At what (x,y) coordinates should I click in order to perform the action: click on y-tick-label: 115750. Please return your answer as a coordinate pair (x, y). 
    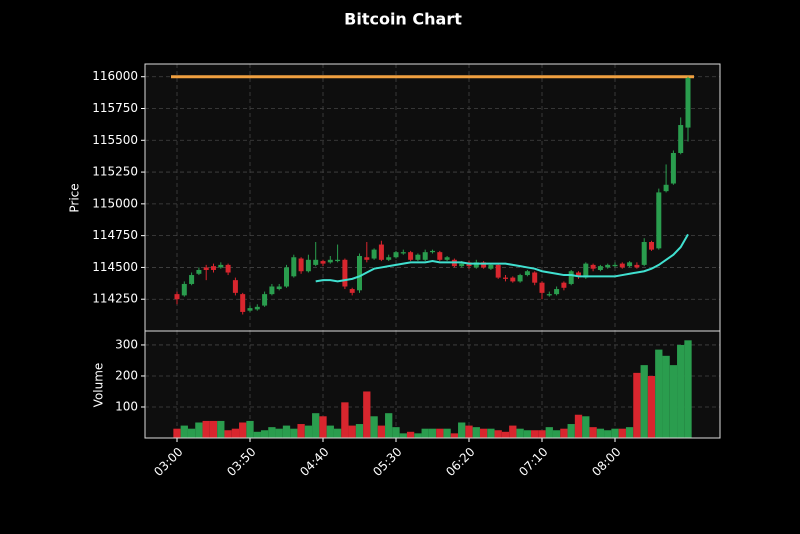
    Looking at the image, I should click on (115, 108).